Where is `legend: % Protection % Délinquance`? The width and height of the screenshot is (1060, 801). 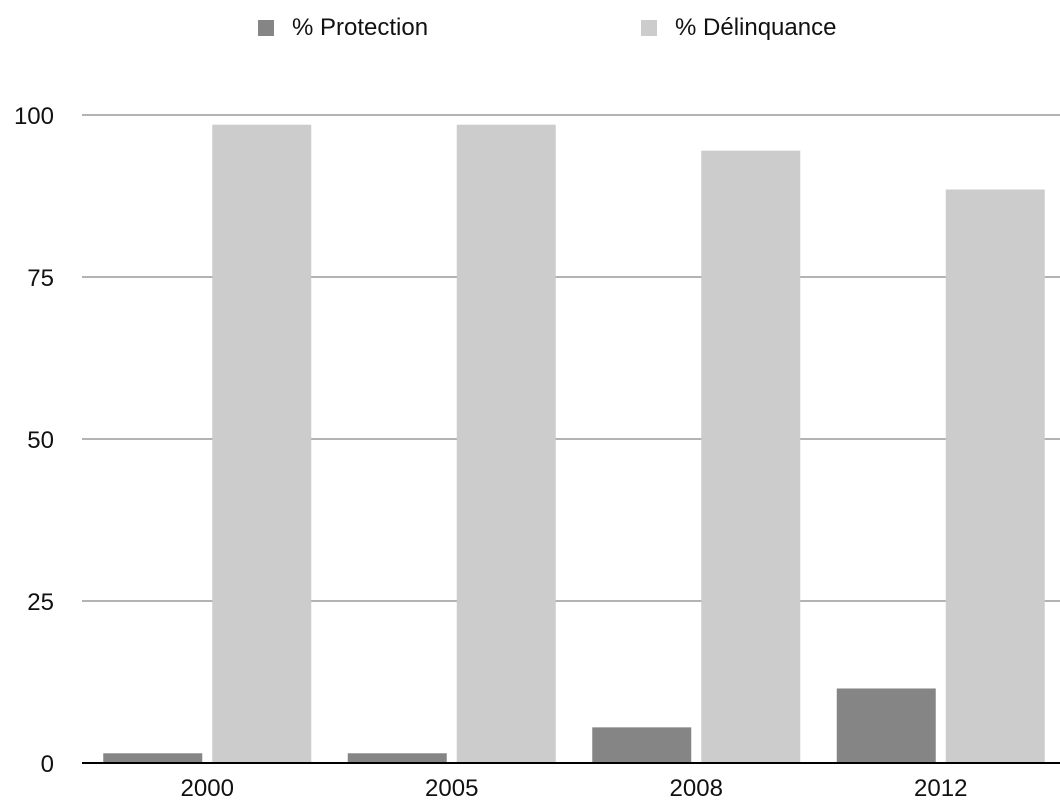
legend: % Protection % Délinquance is located at coordinates (530, 30).